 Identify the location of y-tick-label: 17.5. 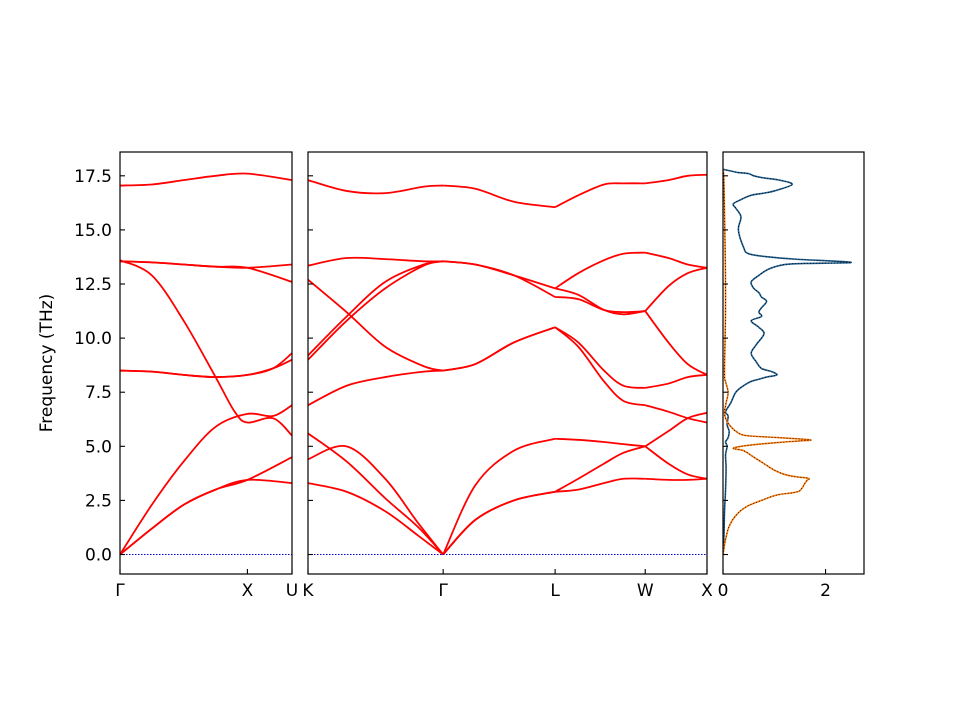
(93, 177).